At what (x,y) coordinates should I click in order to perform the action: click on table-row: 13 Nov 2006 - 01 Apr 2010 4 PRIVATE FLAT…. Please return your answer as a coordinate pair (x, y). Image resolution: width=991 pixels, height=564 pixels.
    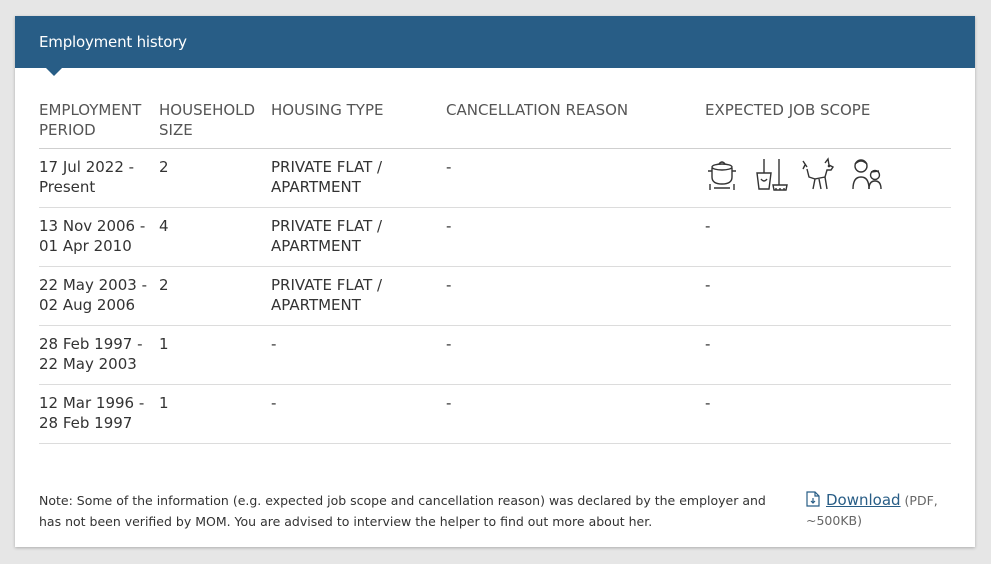
    Looking at the image, I should click on (495, 237).